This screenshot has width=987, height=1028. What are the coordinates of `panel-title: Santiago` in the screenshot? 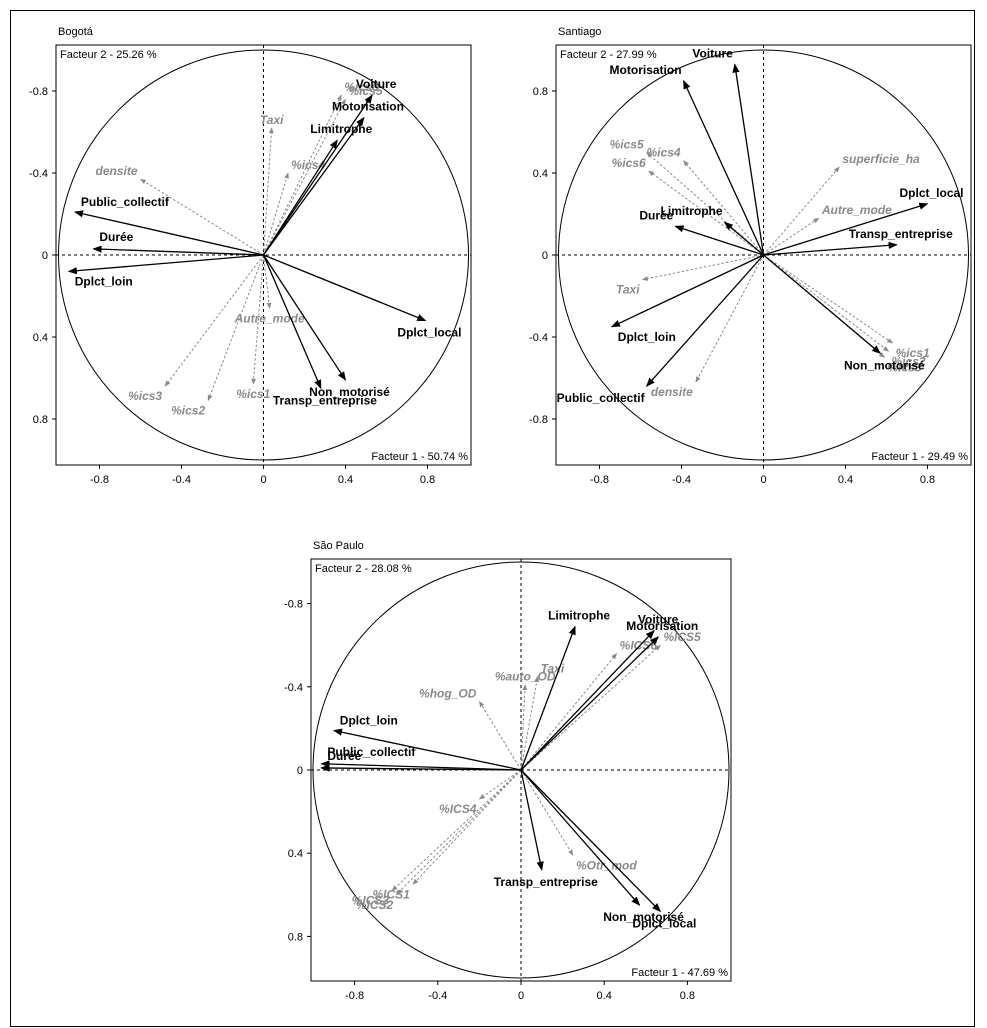 It's located at (579, 32).